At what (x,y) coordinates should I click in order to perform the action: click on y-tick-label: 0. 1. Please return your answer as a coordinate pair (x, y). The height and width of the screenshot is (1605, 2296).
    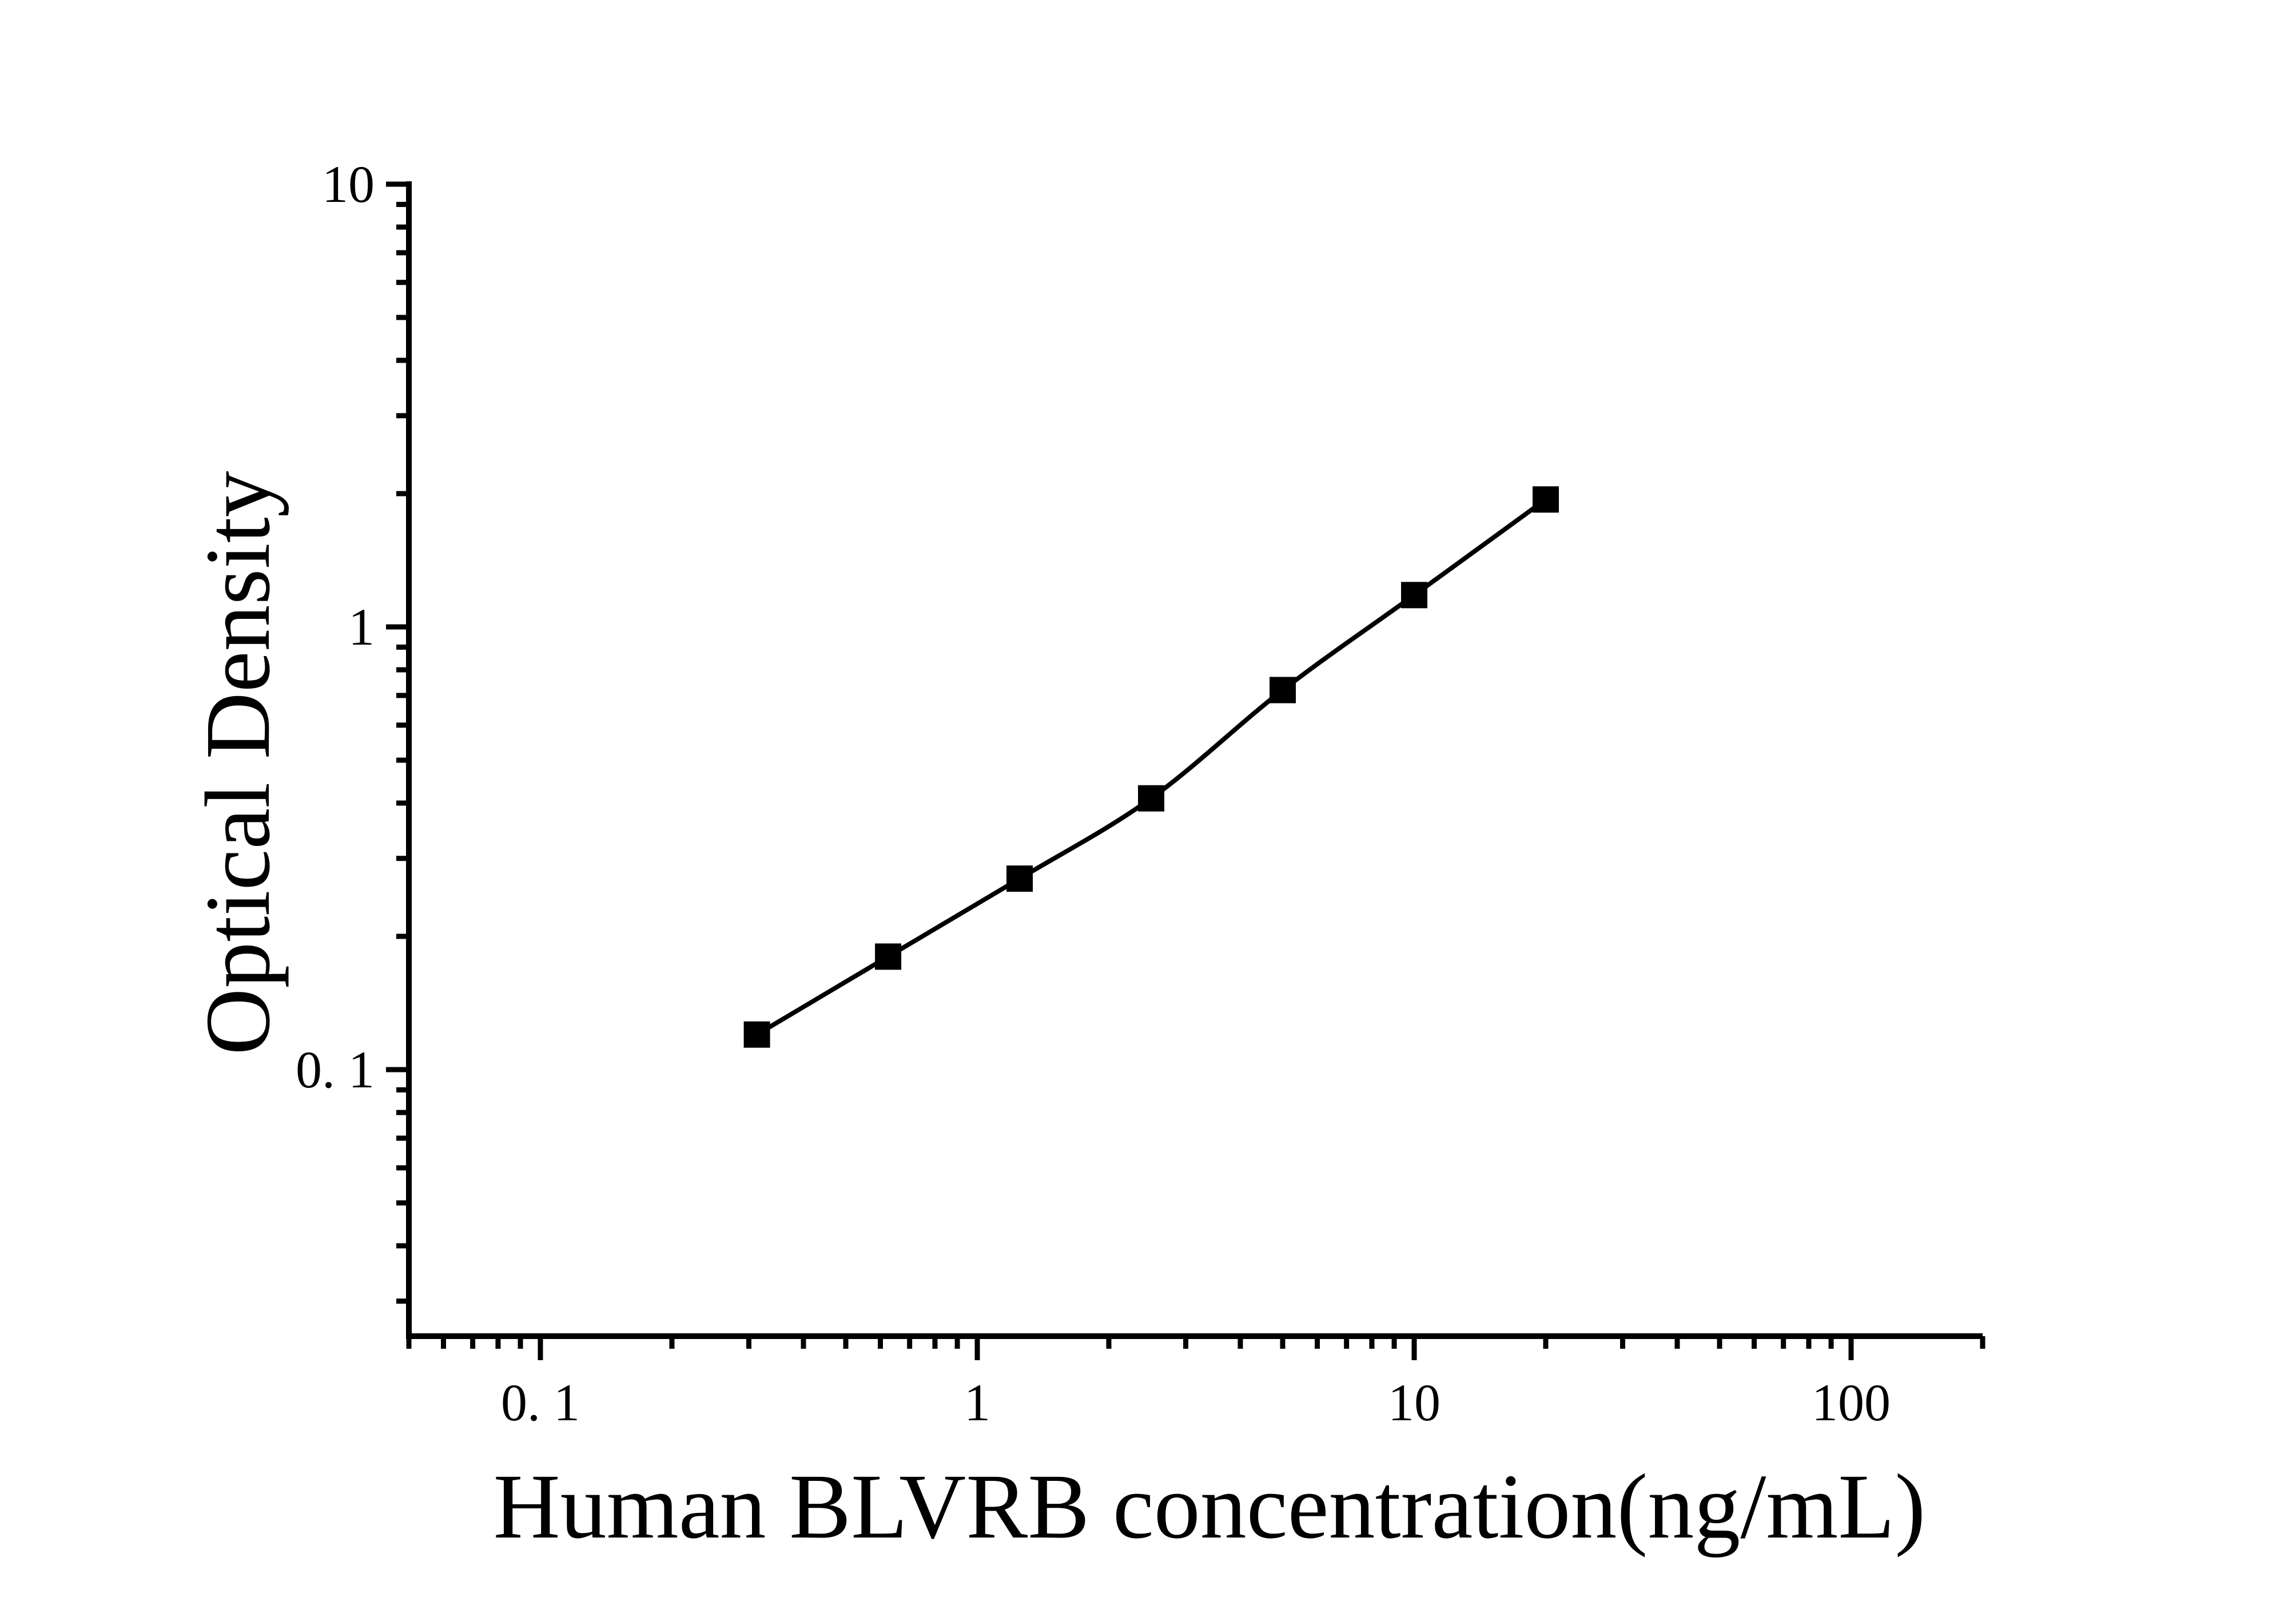
    Looking at the image, I should click on (335, 1069).